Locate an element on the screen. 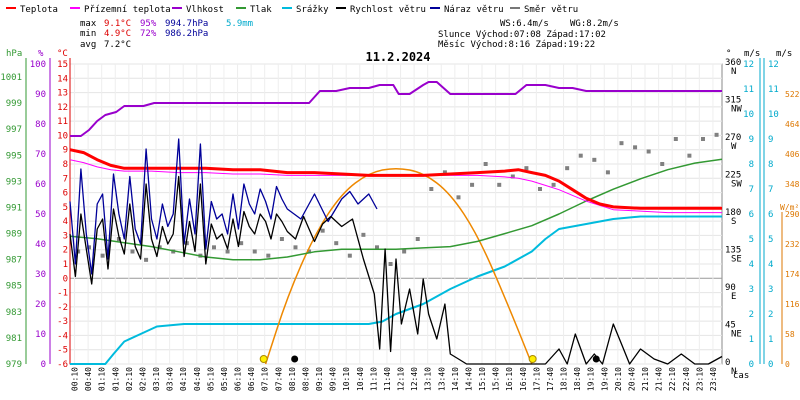  solar-tick-label: 522 is located at coordinates (792, 94).